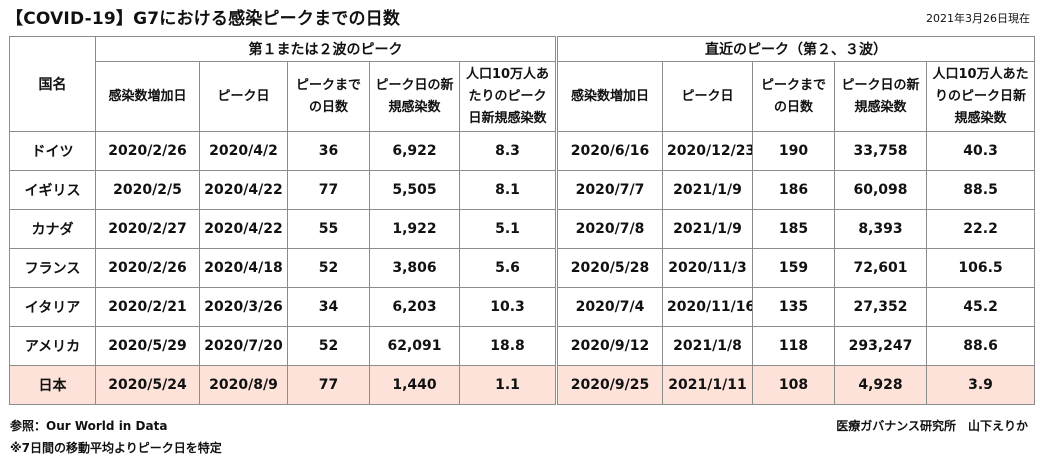 This screenshot has width=1040, height=464. Describe the element at coordinates (243, 385) in the screenshot. I see `cell: 2020/8/9` at that location.